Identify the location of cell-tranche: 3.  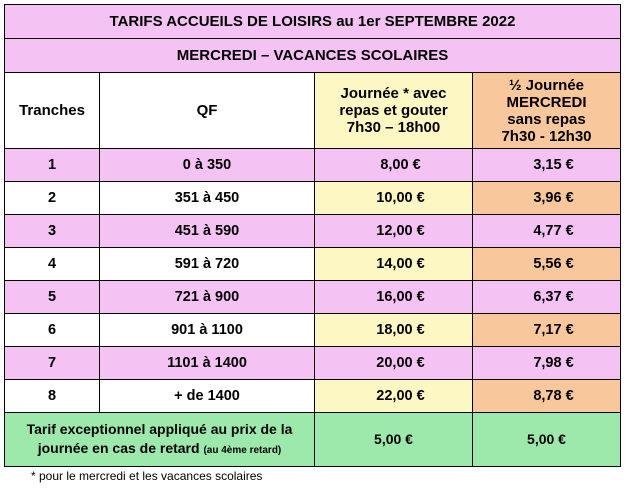
(52, 231).